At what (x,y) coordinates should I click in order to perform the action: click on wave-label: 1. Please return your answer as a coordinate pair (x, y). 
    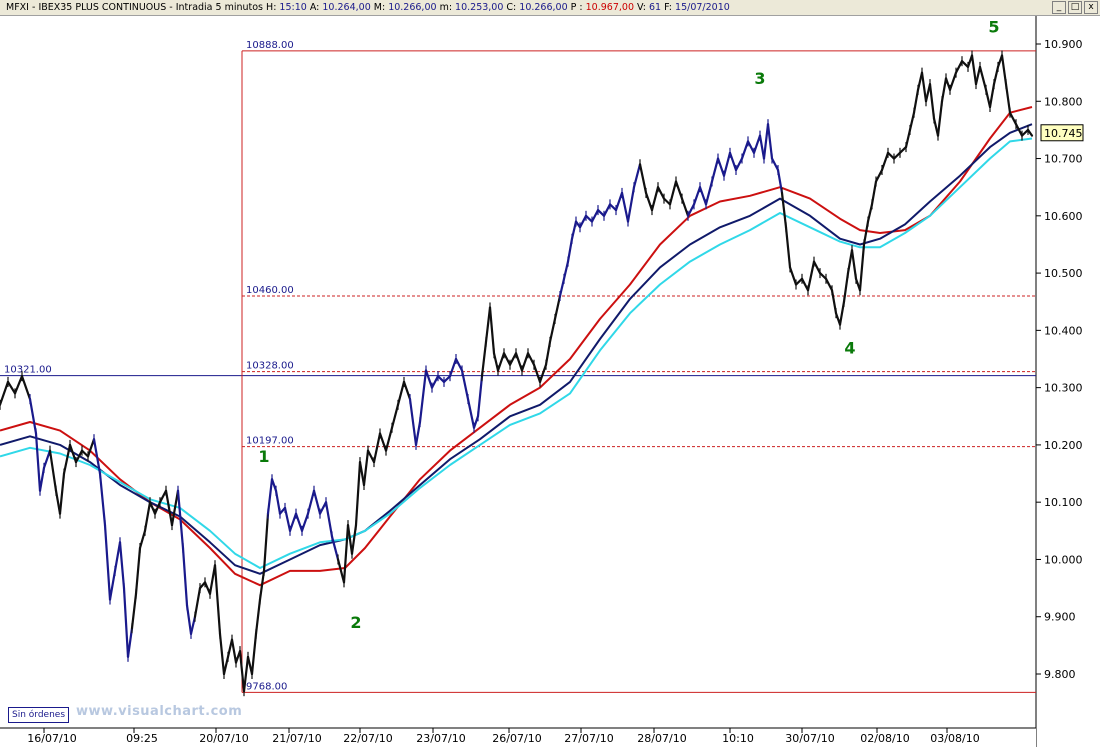
    Looking at the image, I should click on (263, 456).